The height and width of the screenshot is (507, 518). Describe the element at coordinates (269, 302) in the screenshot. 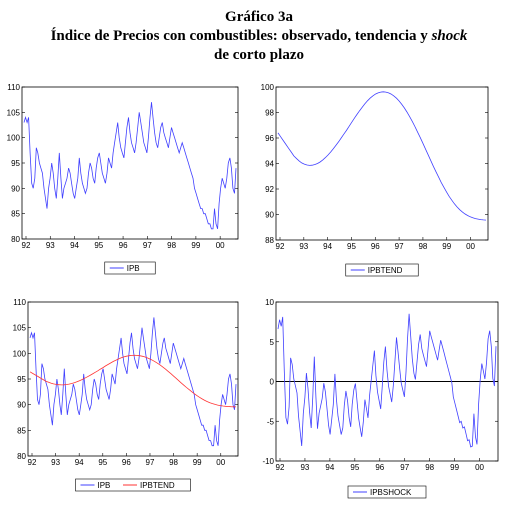

I see `y-tick-label: 10` at that location.